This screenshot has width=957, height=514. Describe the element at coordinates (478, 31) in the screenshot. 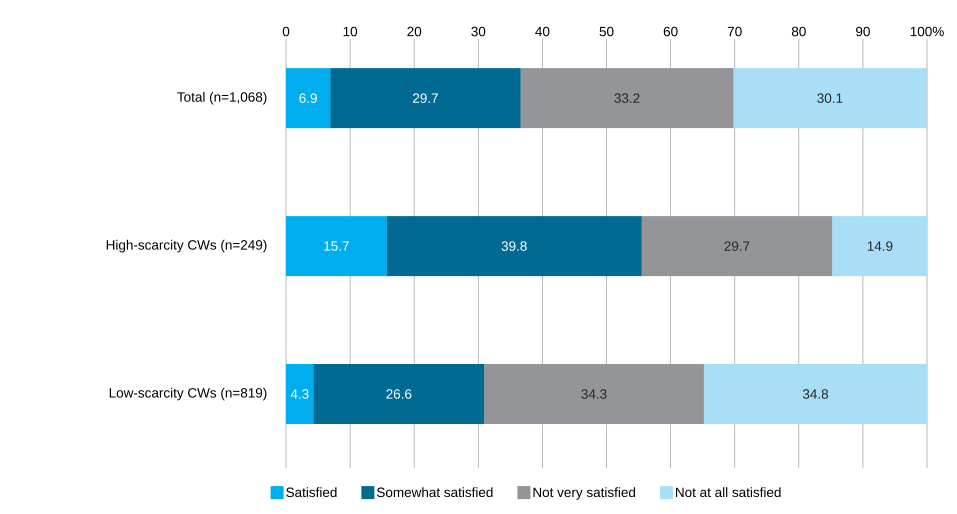

I see `x-tick-label: 30` at that location.